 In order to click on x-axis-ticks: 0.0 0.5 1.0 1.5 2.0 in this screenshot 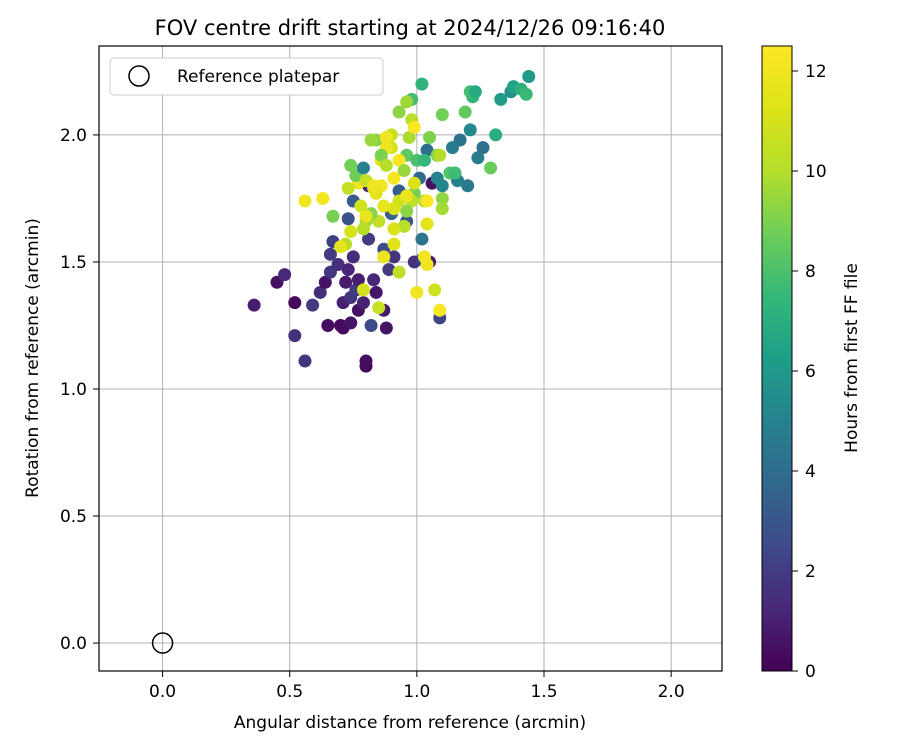, I will do `click(417, 686)`.